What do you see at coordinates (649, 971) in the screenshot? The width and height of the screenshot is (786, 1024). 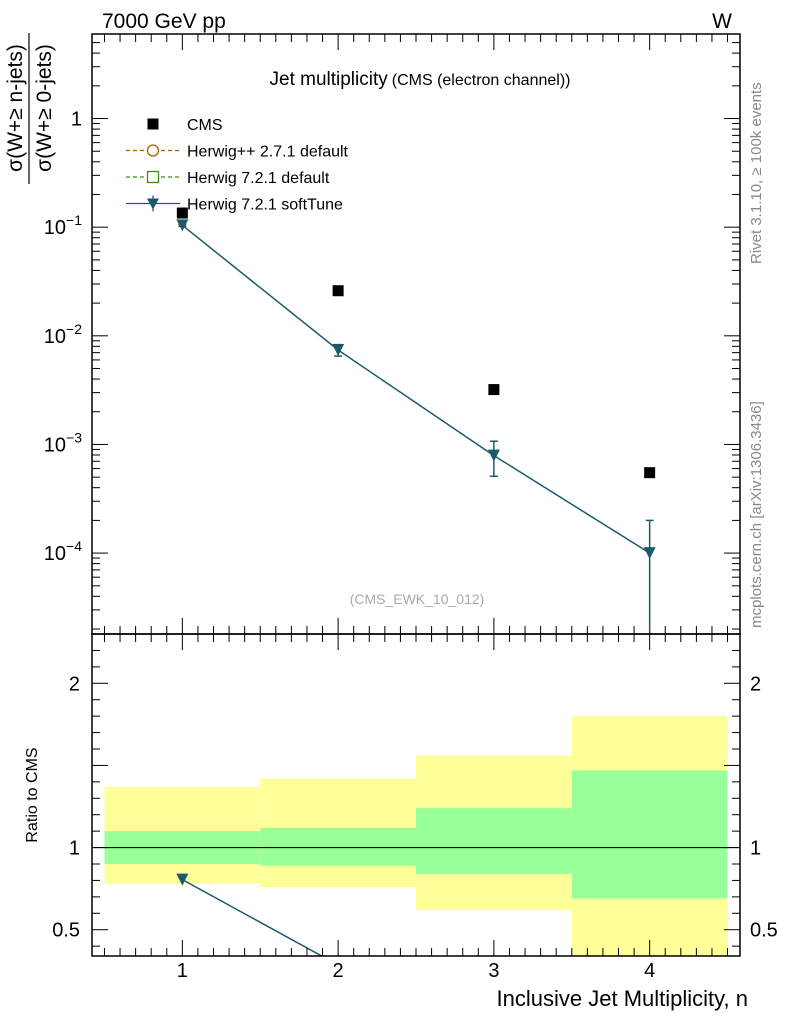 I see `x-tick-label: 4` at bounding box center [649, 971].